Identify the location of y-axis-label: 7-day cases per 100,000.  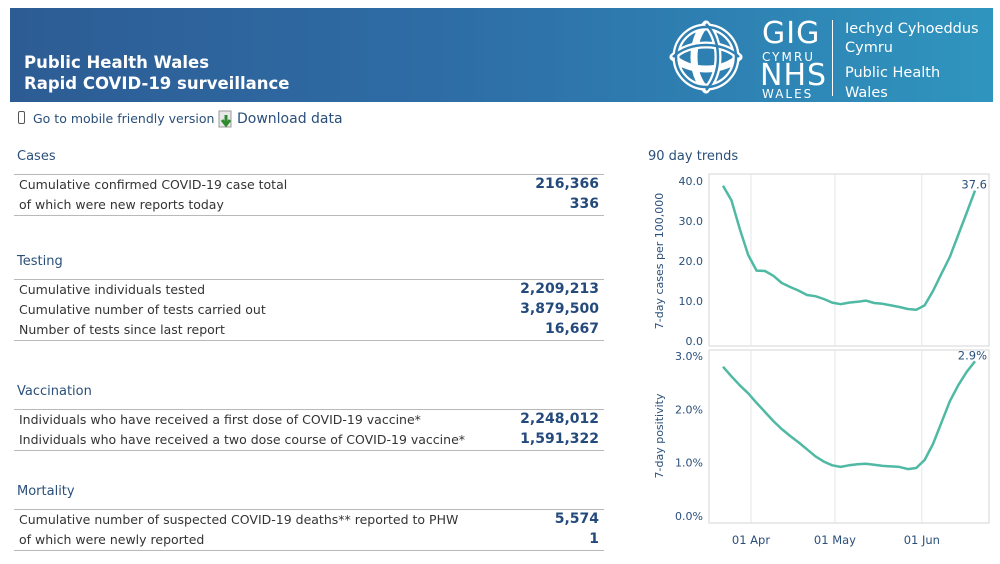
(659, 261).